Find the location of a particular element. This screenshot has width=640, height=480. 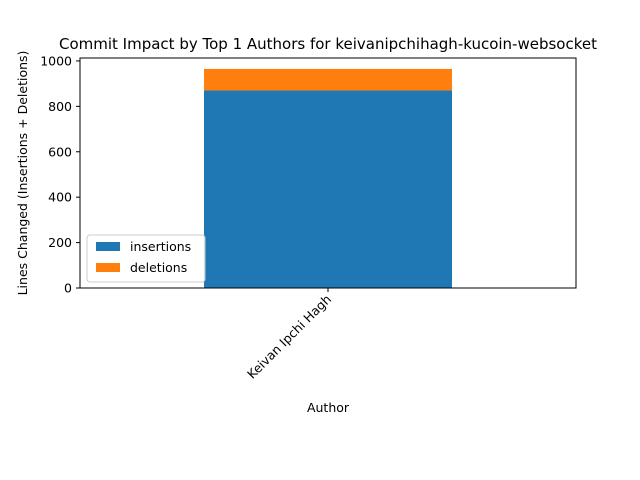

x-axis-title: Author is located at coordinates (328, 407).